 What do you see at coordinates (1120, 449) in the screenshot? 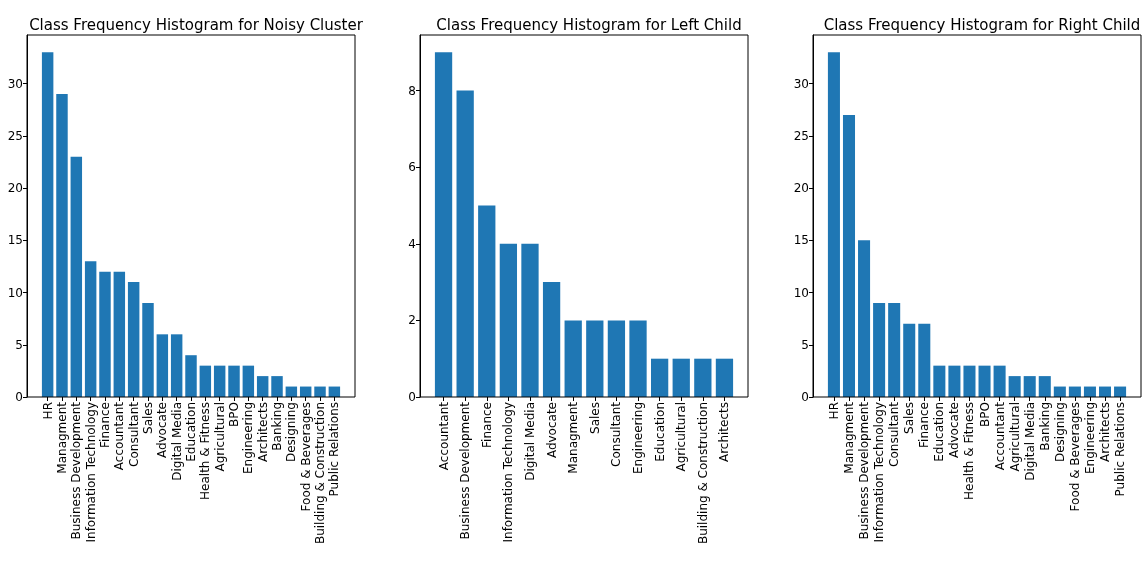
I see `x-tick-label: Public Relations` at bounding box center [1120, 449].